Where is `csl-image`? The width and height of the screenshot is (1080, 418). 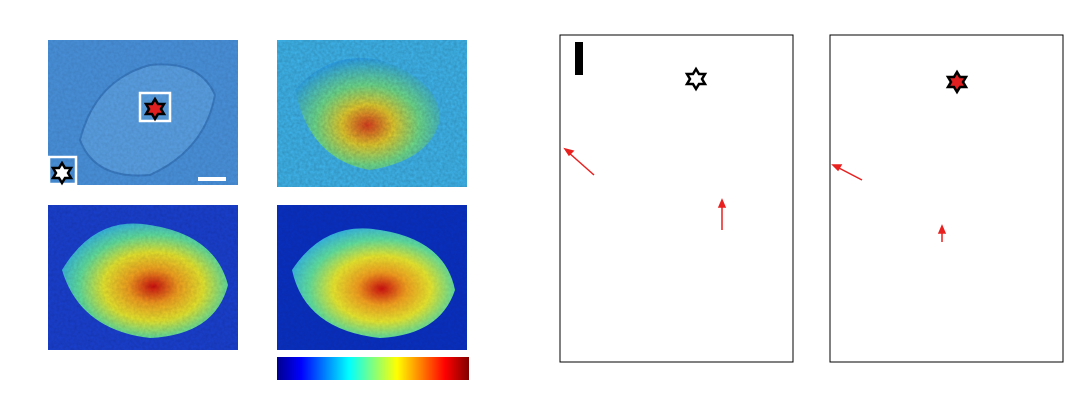
csl-image is located at coordinates (143, 277).